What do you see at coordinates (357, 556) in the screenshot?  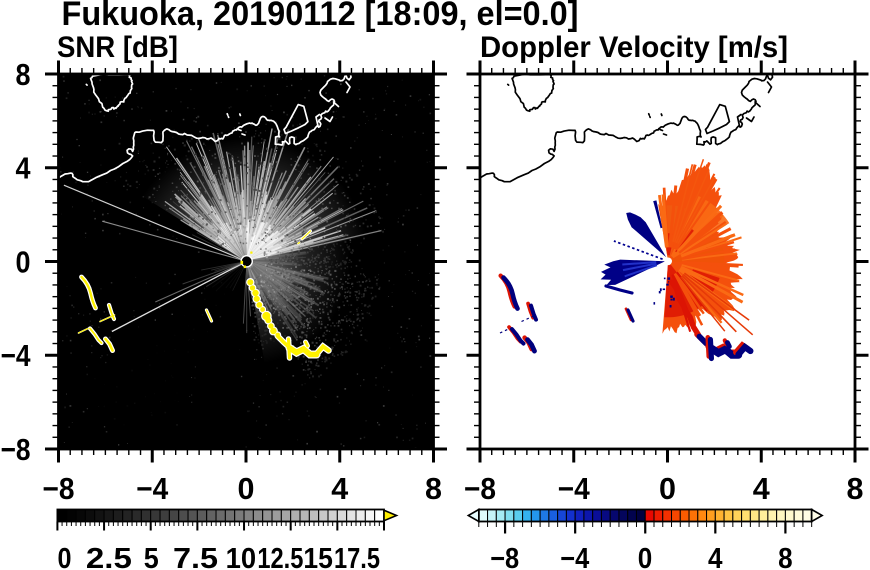 I see `svg-text: 17.5` at bounding box center [357, 556].